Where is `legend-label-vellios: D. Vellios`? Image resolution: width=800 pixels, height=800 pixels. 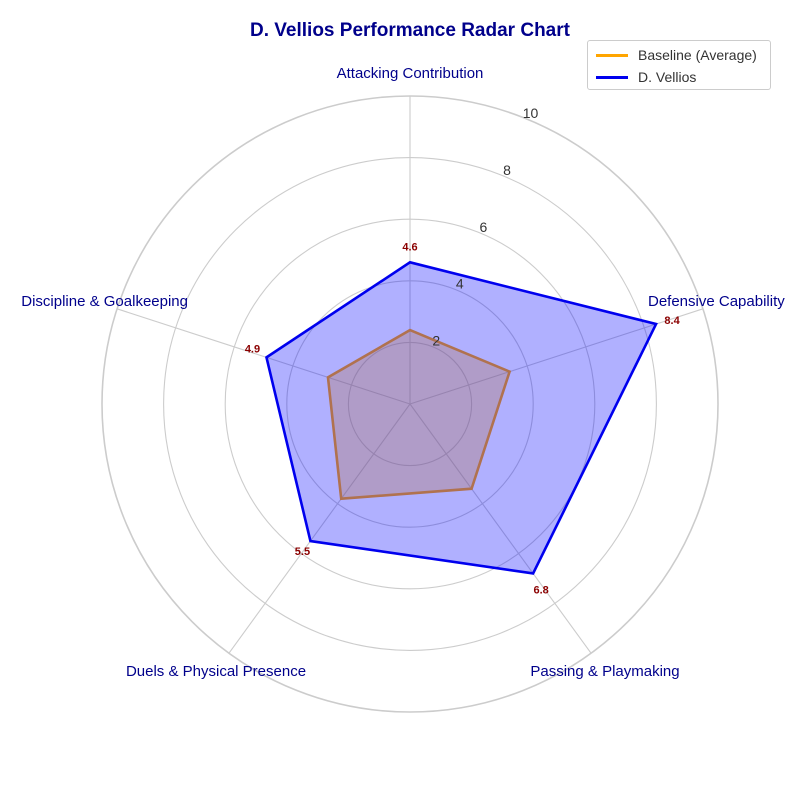
legend-label-vellios: D. Vellios is located at coordinates (667, 77).